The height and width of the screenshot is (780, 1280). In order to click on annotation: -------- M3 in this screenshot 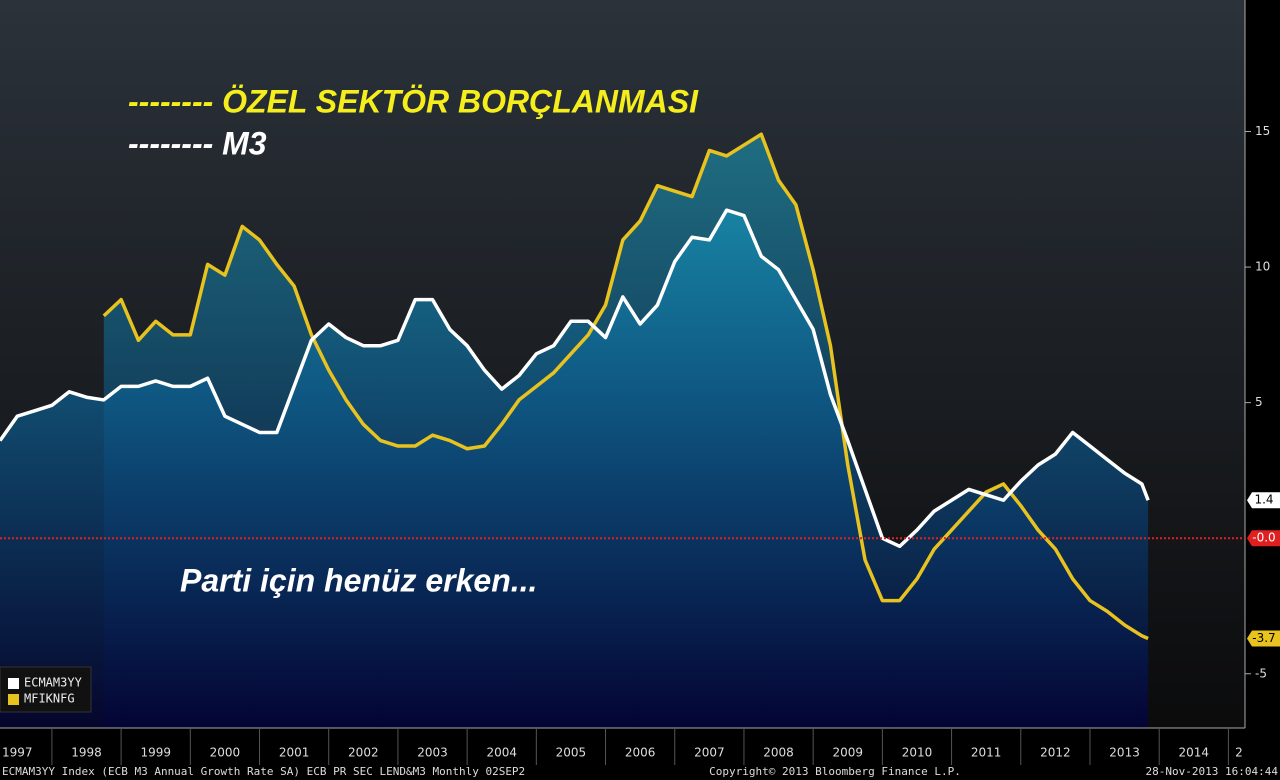, I will do `click(197, 143)`.